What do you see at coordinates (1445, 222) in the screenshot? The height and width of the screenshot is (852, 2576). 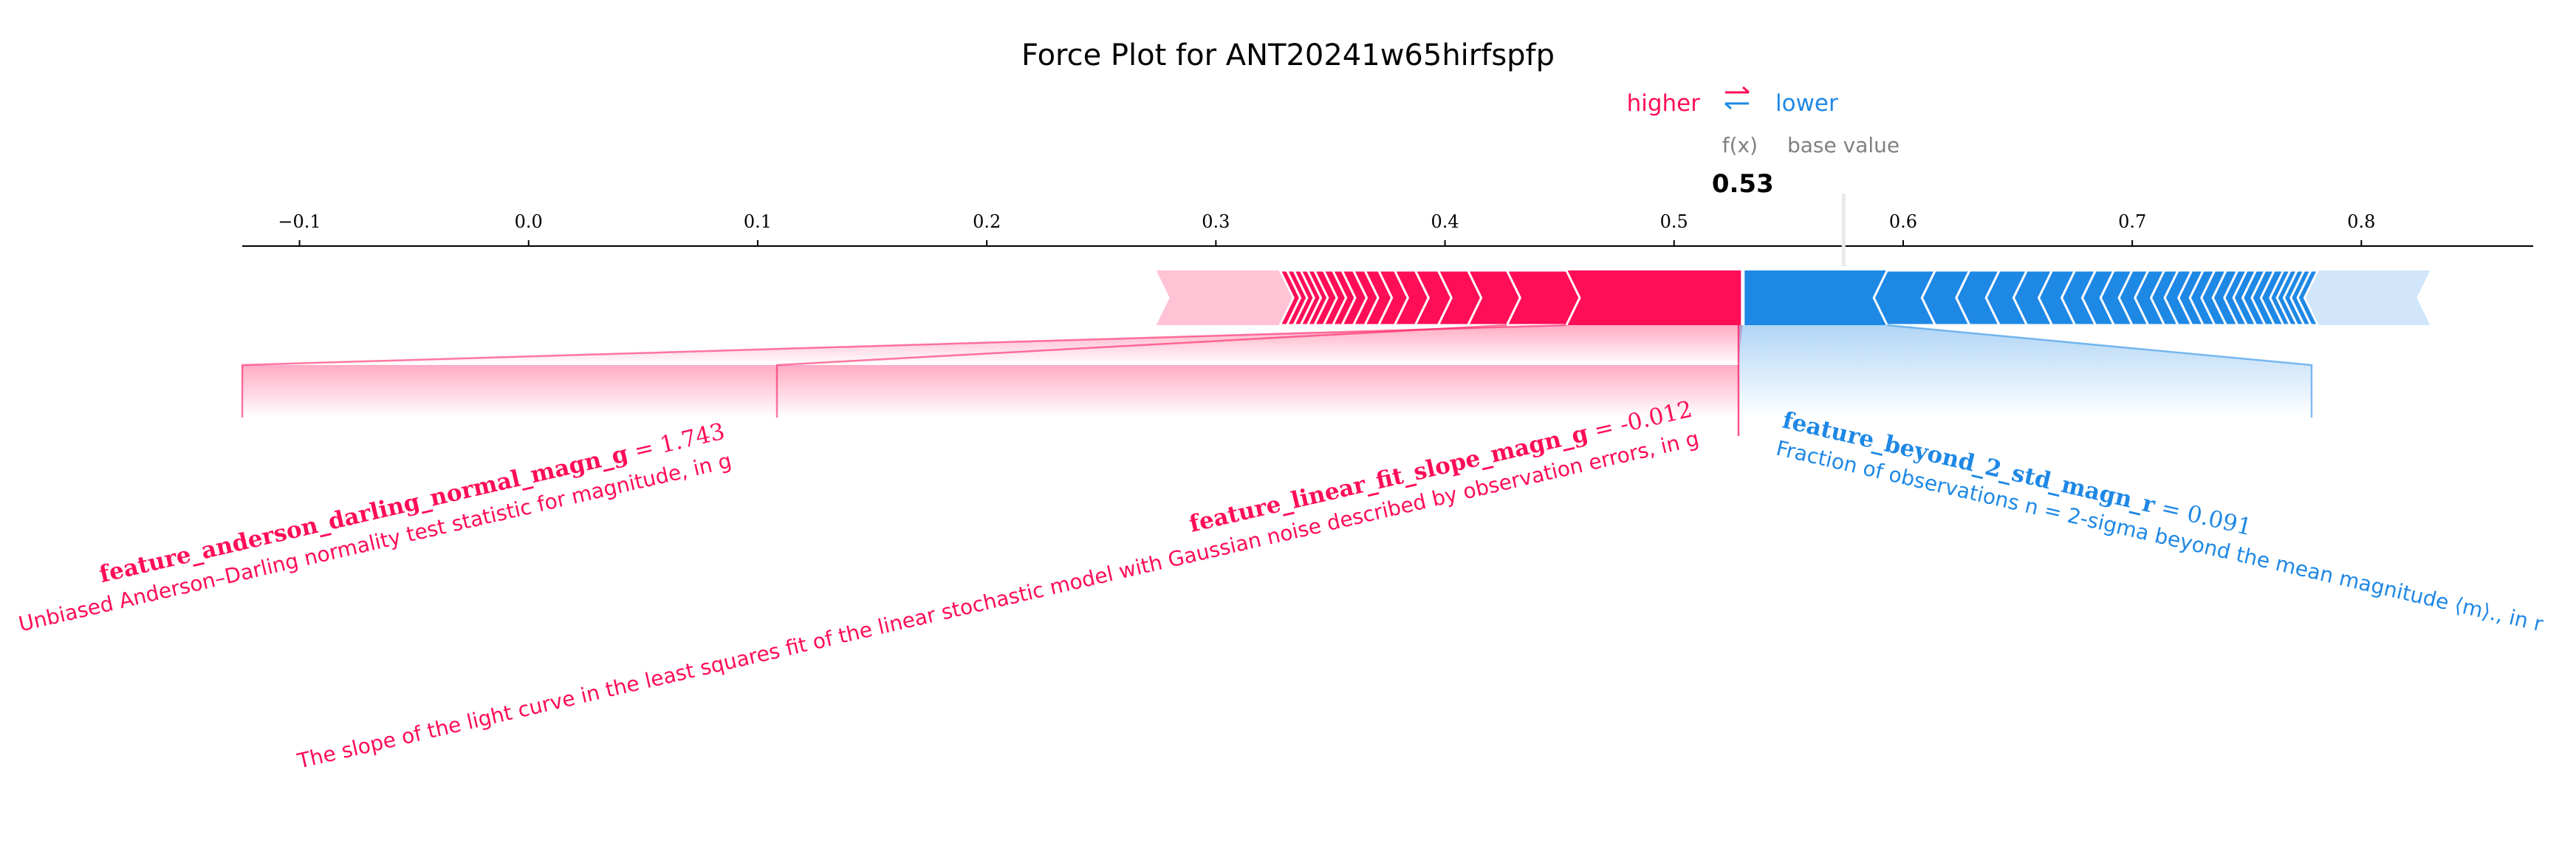 I see `x-tick-label: 0.4` at bounding box center [1445, 222].